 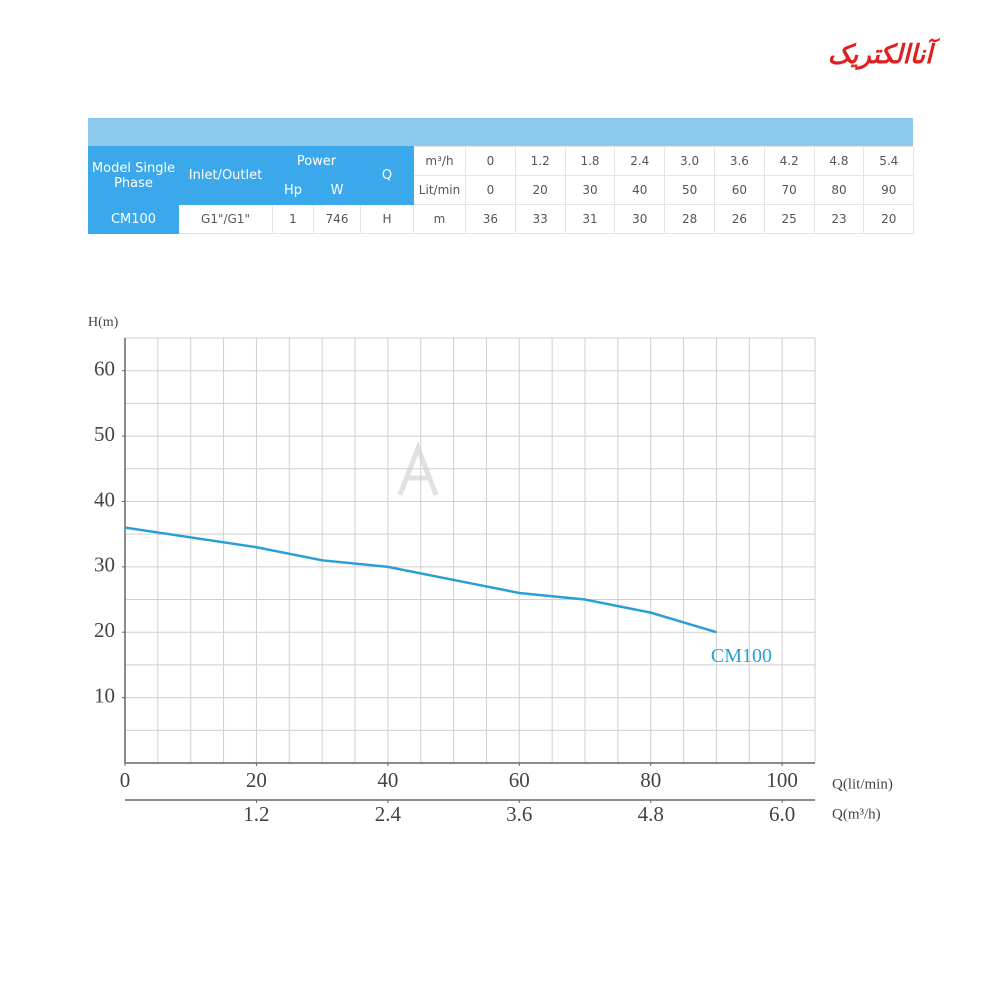 What do you see at coordinates (439, 219) in the screenshot?
I see `cell: m` at bounding box center [439, 219].